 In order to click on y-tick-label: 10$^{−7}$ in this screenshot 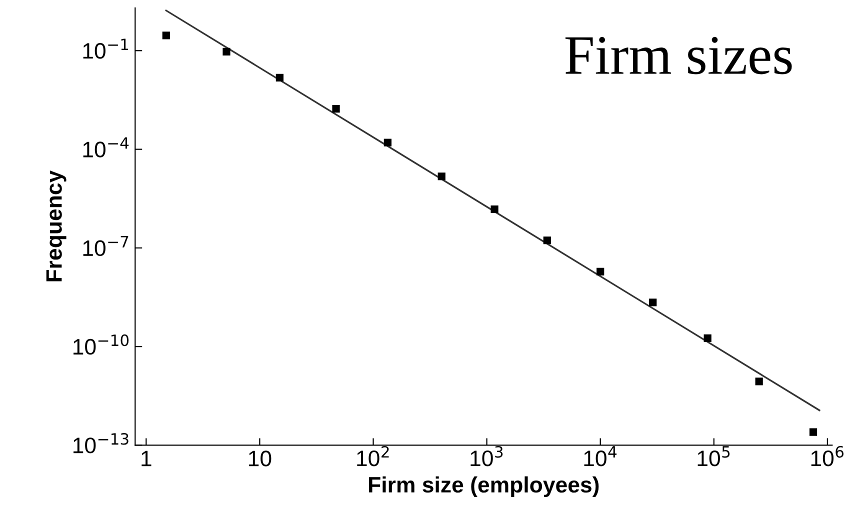, I will do `click(105, 246)`.